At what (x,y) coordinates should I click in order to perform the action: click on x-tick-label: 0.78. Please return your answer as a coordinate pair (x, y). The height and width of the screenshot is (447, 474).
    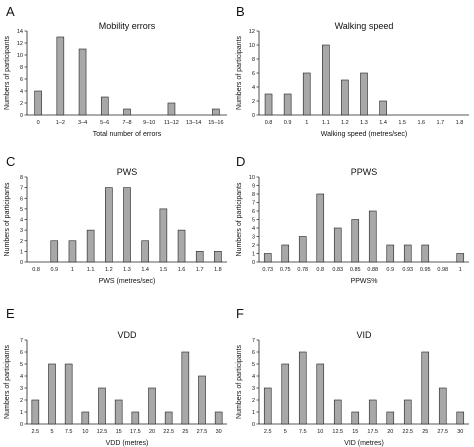
    Looking at the image, I should click on (302, 270).